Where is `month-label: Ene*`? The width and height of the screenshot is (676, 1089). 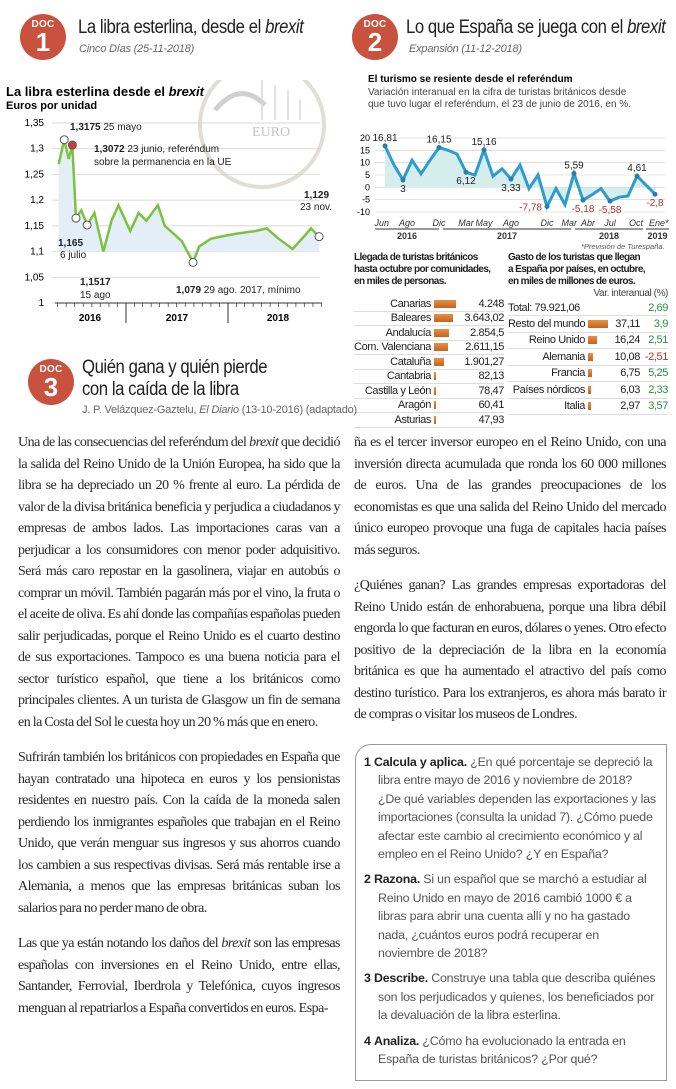
month-label: Ene* is located at coordinates (659, 223).